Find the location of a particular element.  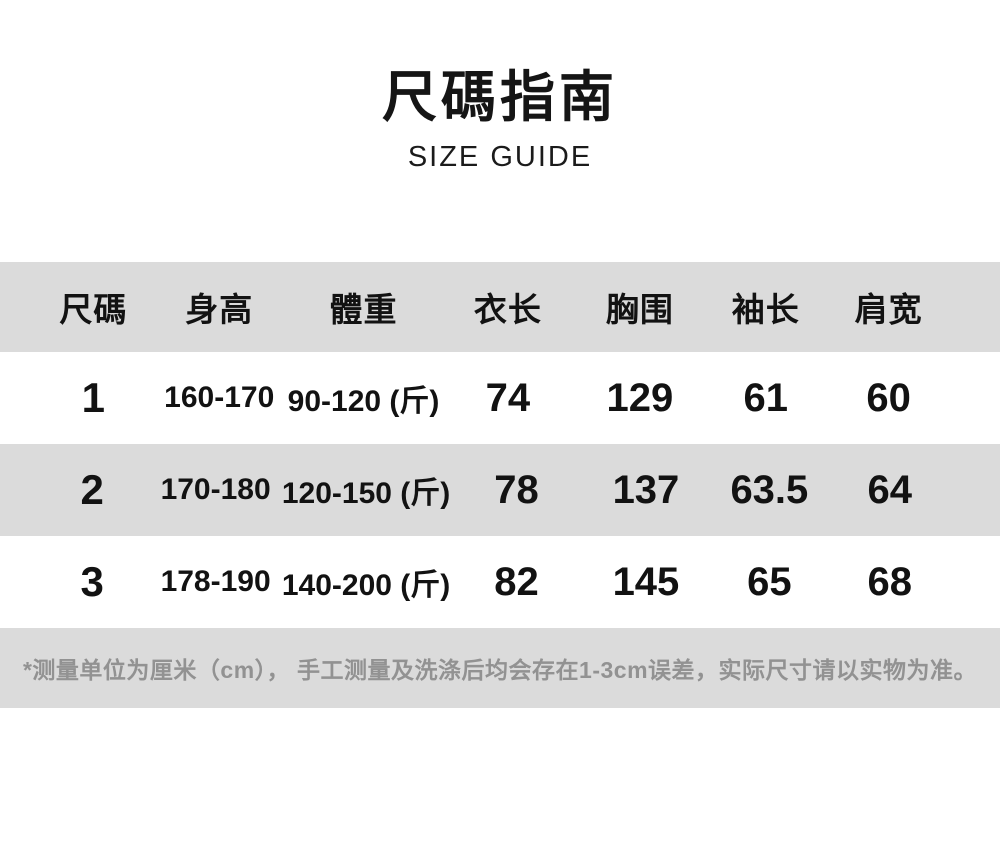

cell-height: 160-170 is located at coordinates (219, 397).